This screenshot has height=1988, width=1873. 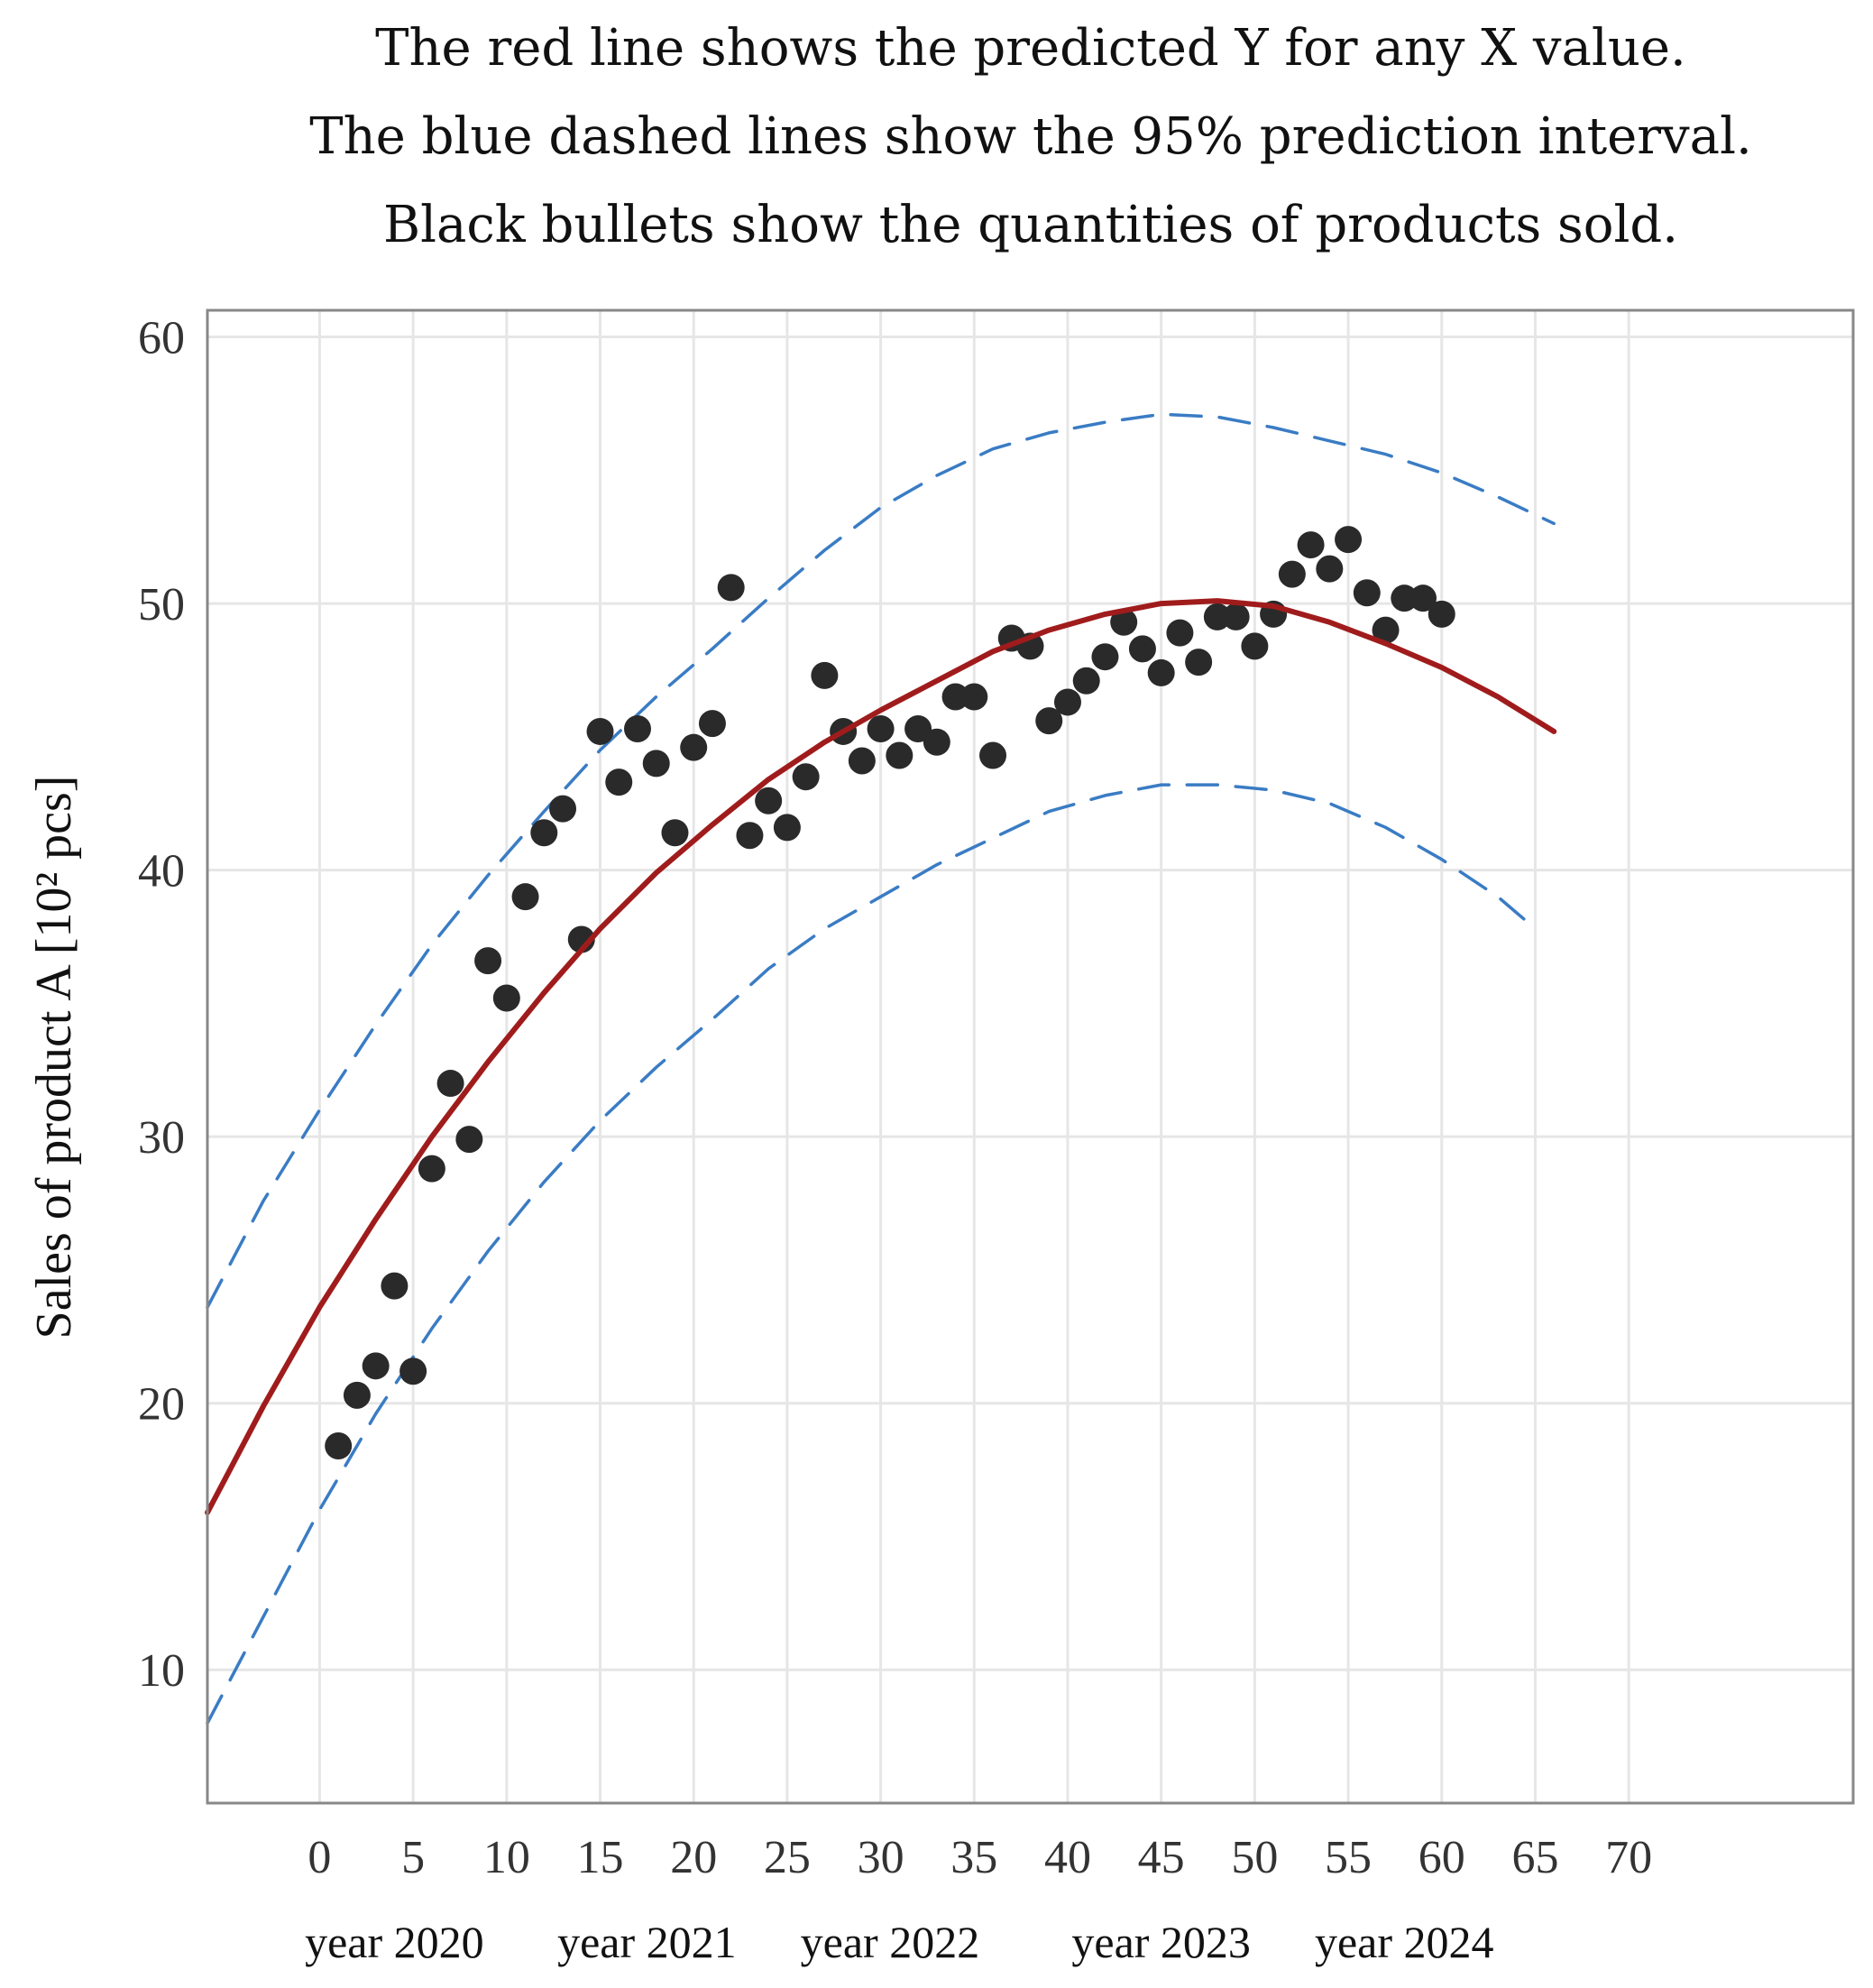 What do you see at coordinates (693, 1858) in the screenshot?
I see `x-tick-label-20: 20` at bounding box center [693, 1858].